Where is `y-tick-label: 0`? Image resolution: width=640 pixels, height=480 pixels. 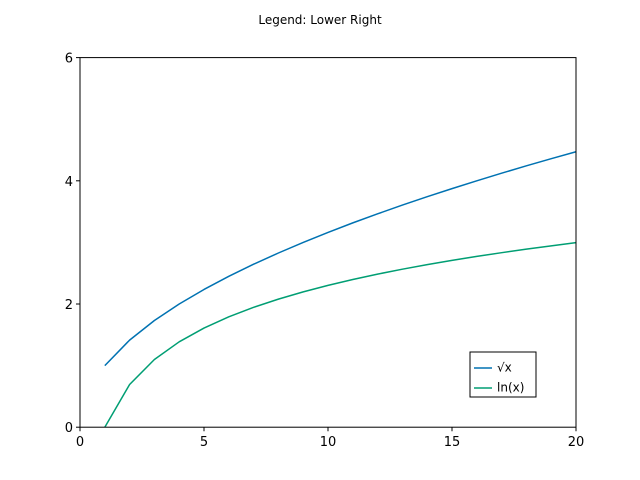 y-tick-label: 0 is located at coordinates (69, 428).